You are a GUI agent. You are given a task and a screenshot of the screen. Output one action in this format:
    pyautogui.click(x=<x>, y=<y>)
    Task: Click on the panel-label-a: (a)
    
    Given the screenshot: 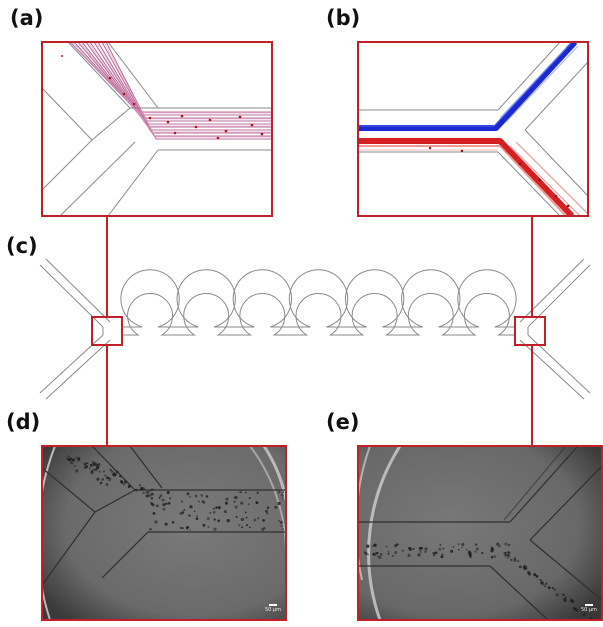 What is the action you would take?
    pyautogui.click(x=27, y=18)
    